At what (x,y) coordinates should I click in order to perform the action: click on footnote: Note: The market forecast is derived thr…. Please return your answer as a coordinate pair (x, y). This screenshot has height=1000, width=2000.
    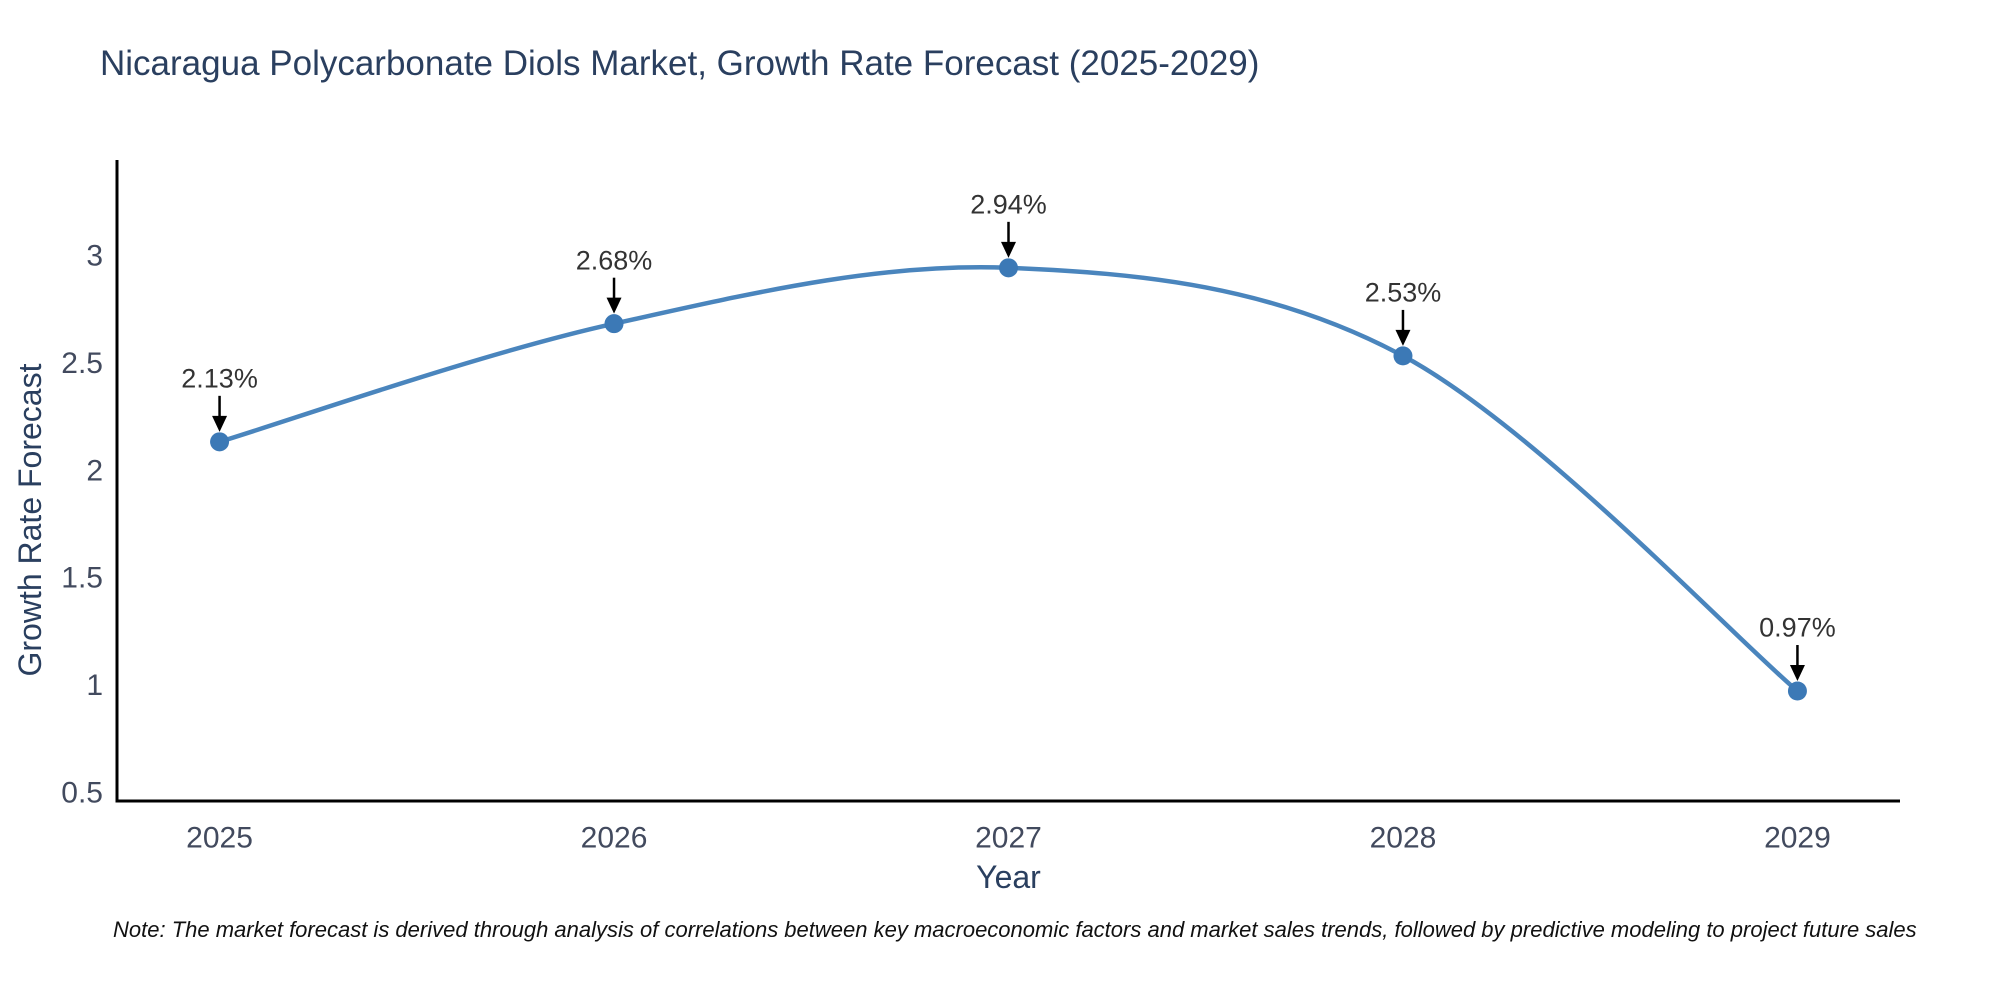
    Looking at the image, I should click on (1015, 929).